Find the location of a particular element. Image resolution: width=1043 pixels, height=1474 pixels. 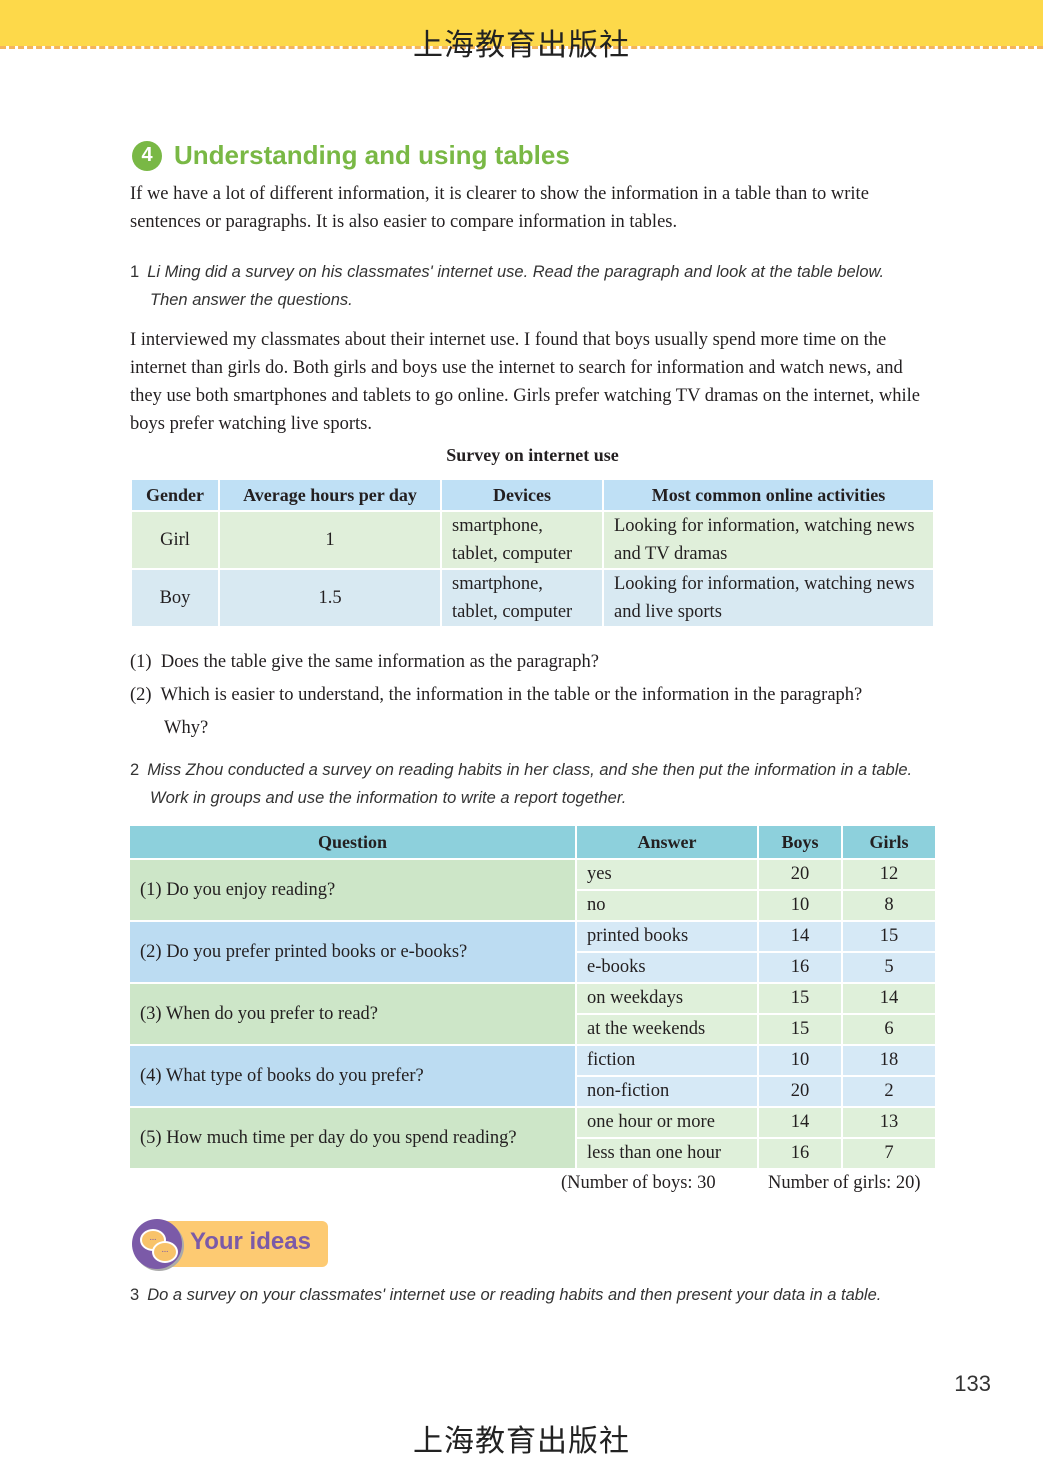

girls-cell: 2 is located at coordinates (889, 1091).